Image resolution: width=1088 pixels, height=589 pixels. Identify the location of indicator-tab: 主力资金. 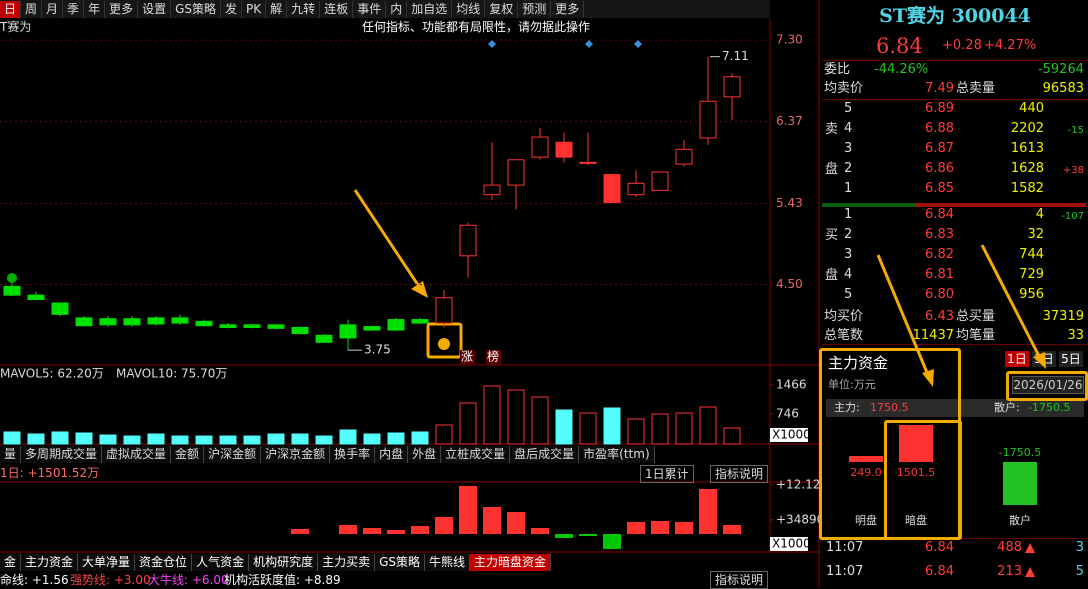
(50, 562).